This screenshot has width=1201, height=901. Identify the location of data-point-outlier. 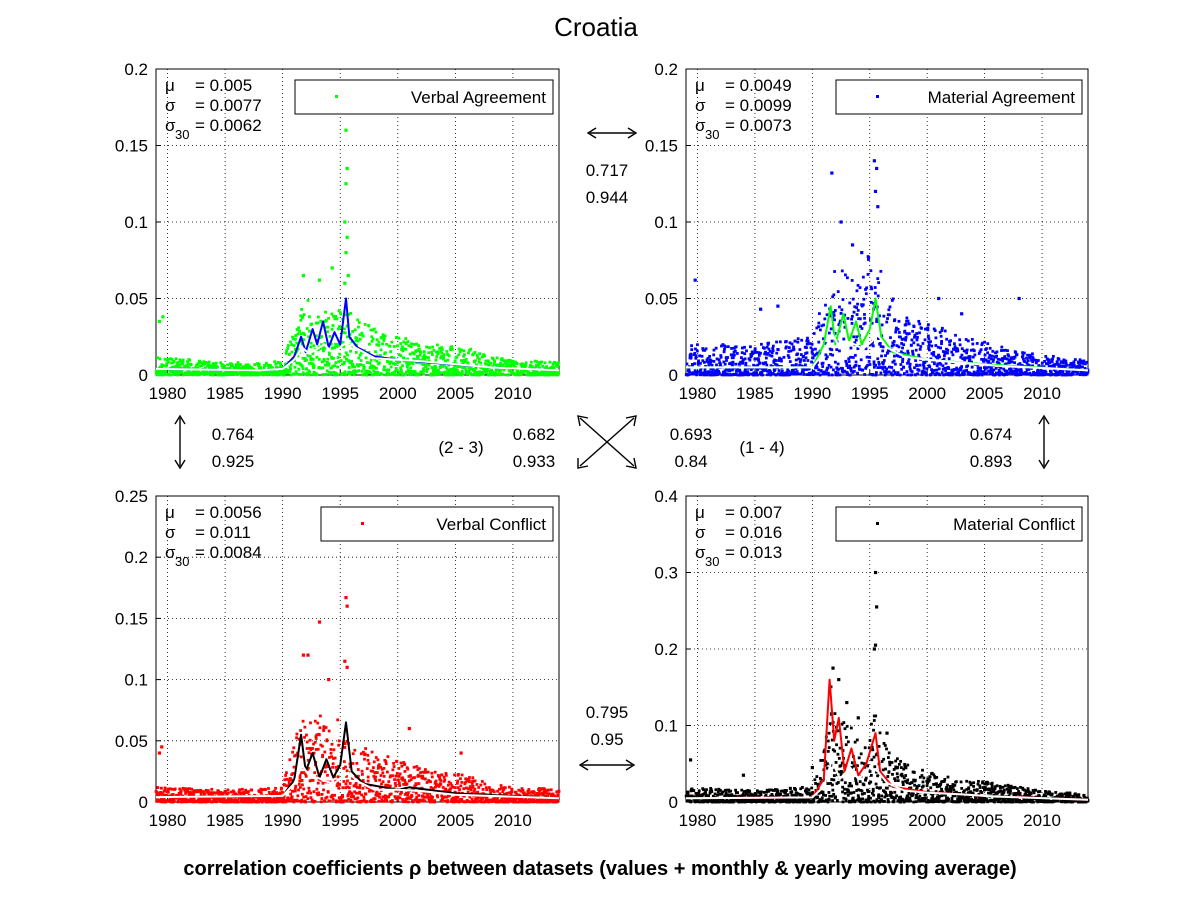
(345, 222).